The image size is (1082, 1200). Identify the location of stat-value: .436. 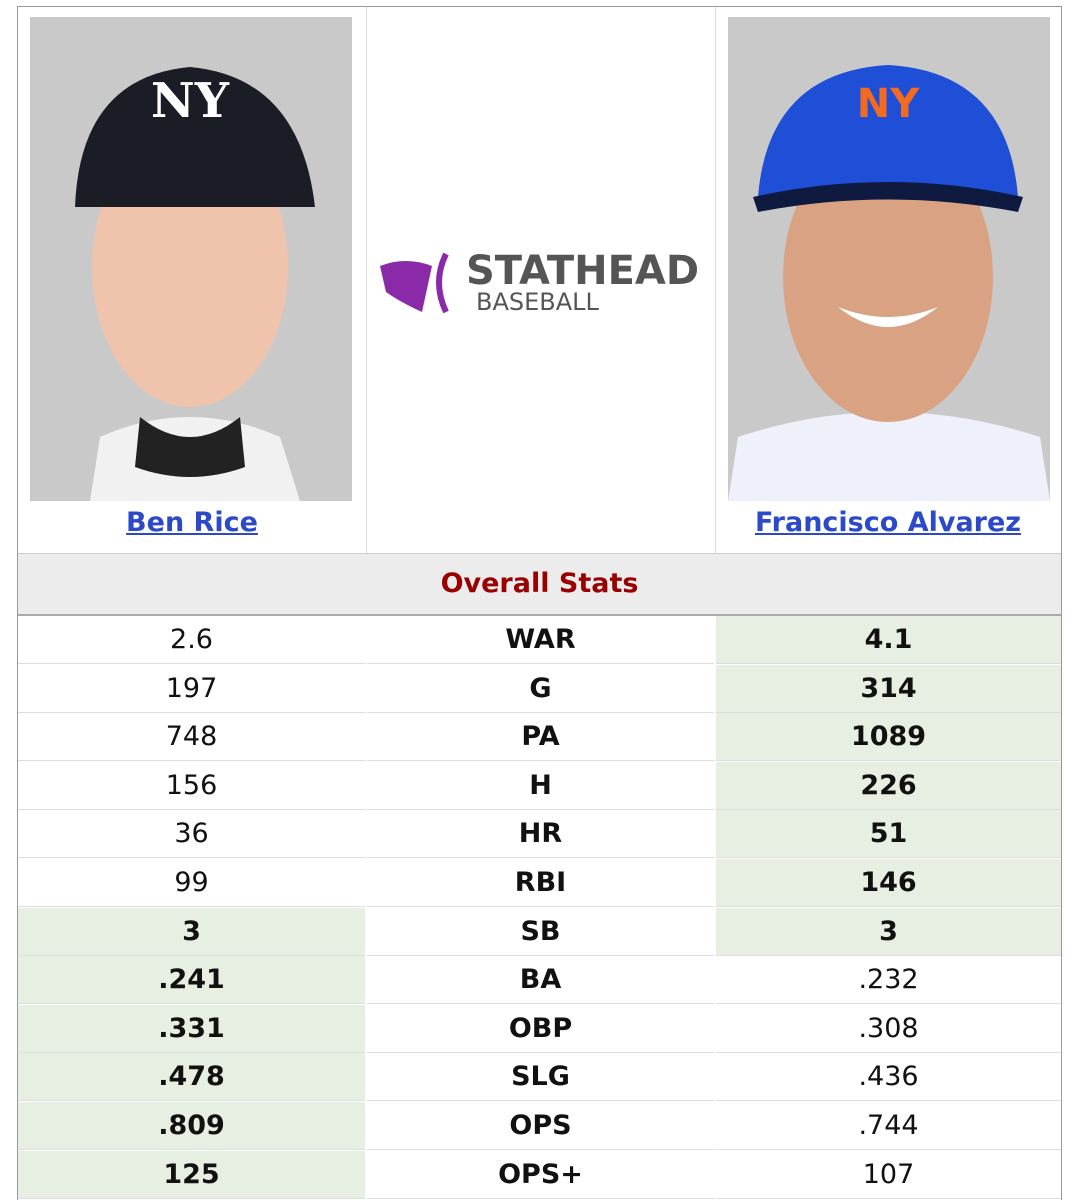
(888, 1077).